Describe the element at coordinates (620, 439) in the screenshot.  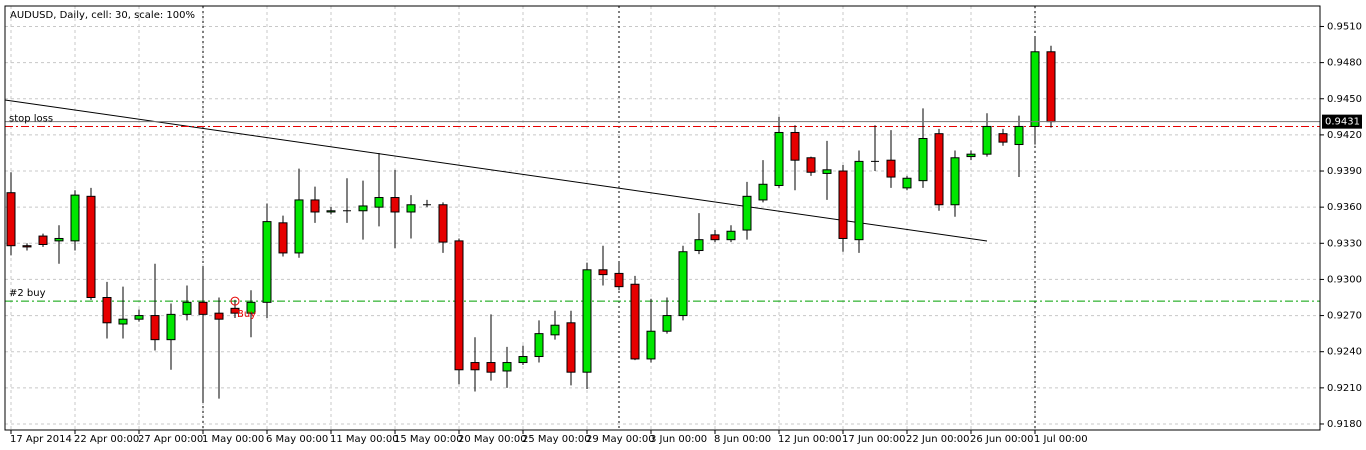
I see `x-tick-label: 29 May 00:00` at that location.